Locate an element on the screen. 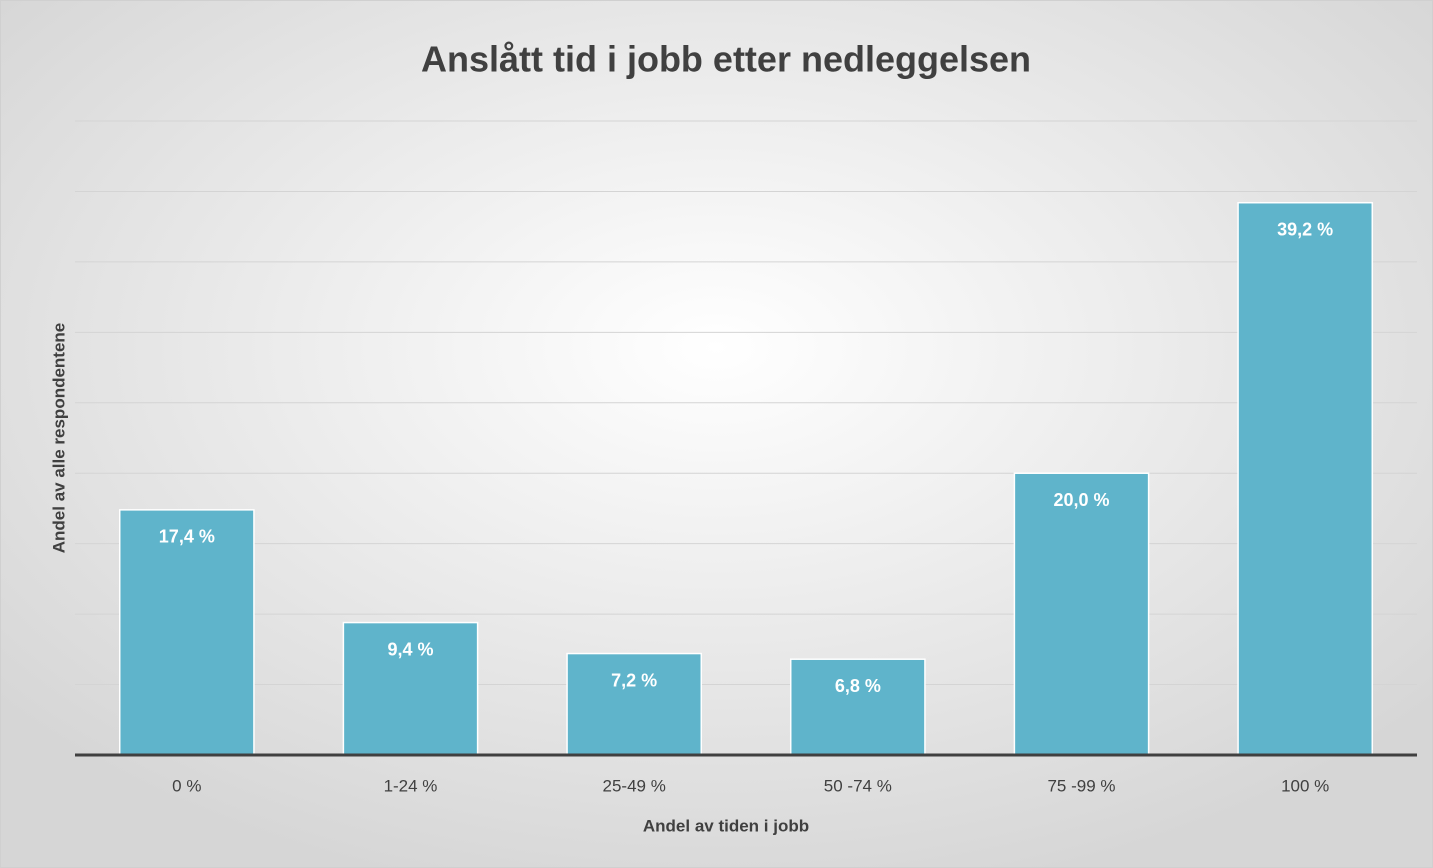 This screenshot has width=1433, height=868. y-axis-title: Andel av alle respondentene is located at coordinates (58, 438).